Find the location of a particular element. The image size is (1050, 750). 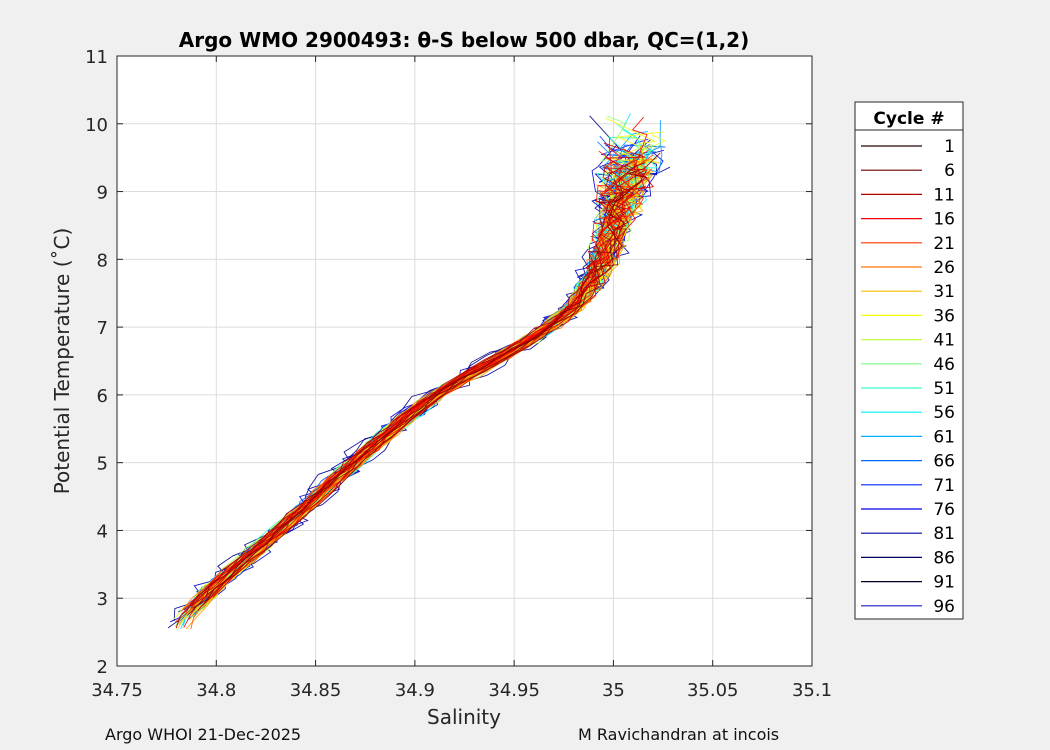

legend-entry-label: 6 is located at coordinates (949, 171).